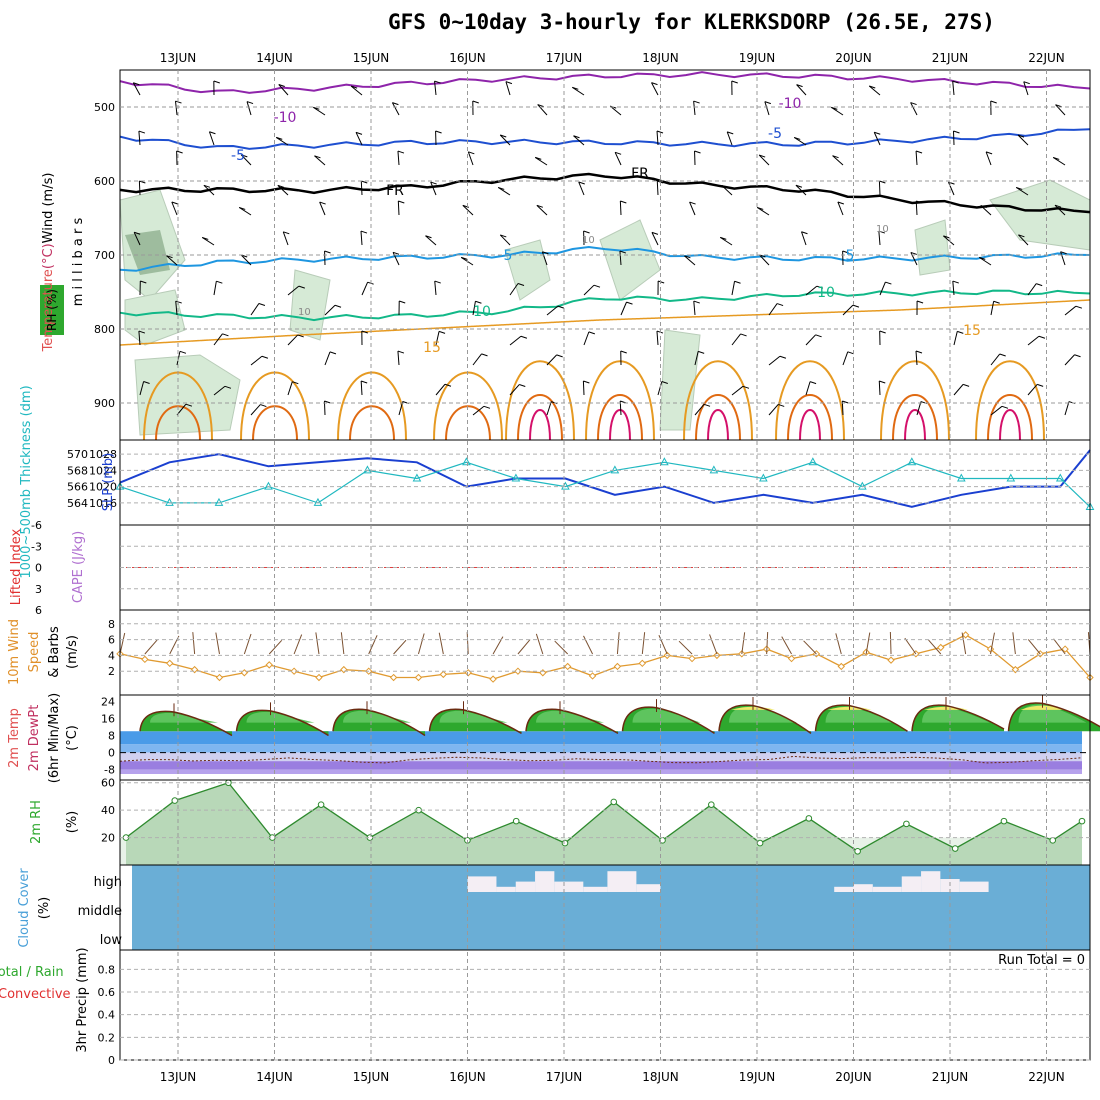 This screenshot has height=1100, width=1100. I want to click on wind-tick-label: 4, so click(111, 655).